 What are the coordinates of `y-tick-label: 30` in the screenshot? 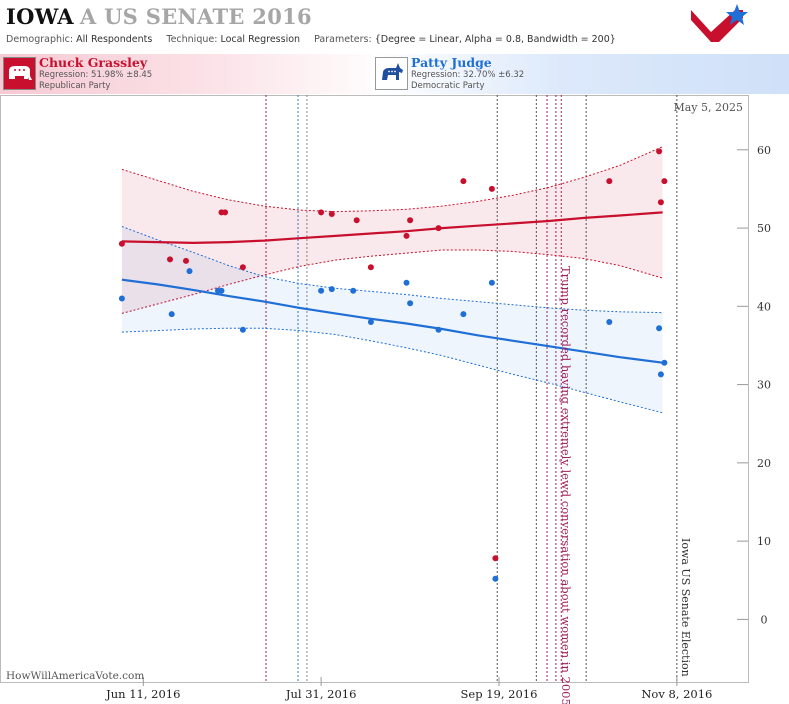 It's located at (764, 385).